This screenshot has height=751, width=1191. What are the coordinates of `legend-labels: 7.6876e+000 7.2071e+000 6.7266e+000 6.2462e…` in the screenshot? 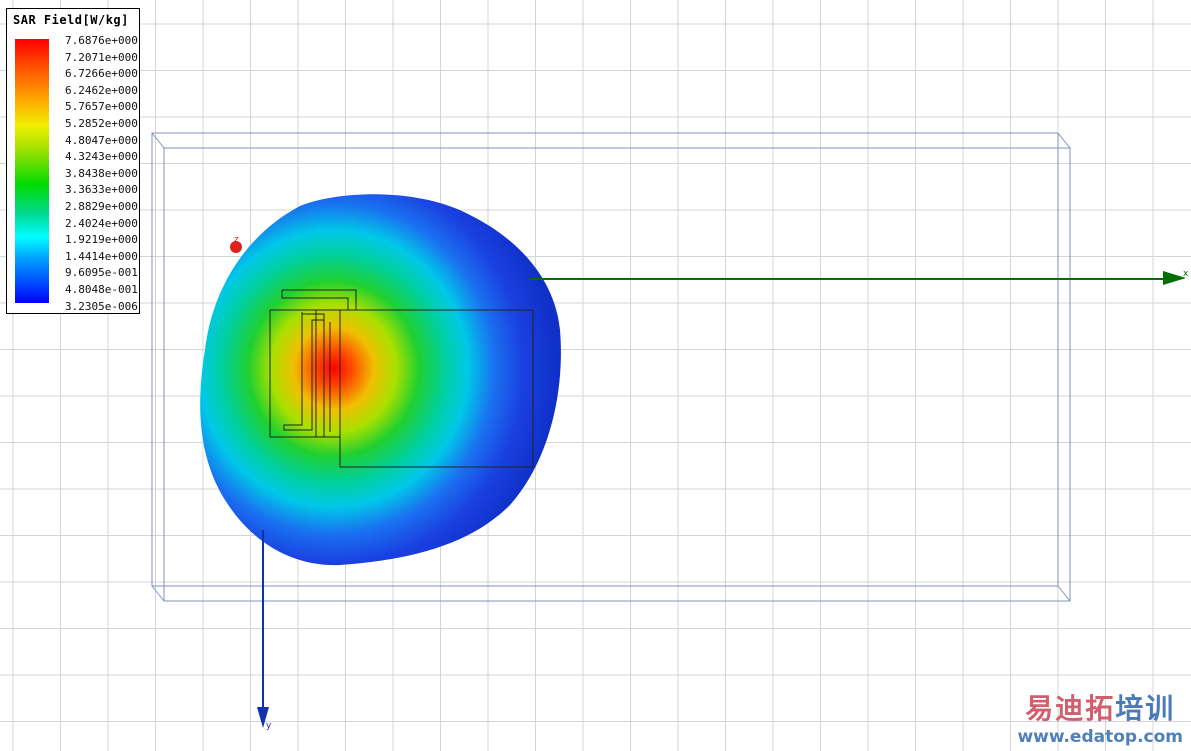 It's located at (101, 174).